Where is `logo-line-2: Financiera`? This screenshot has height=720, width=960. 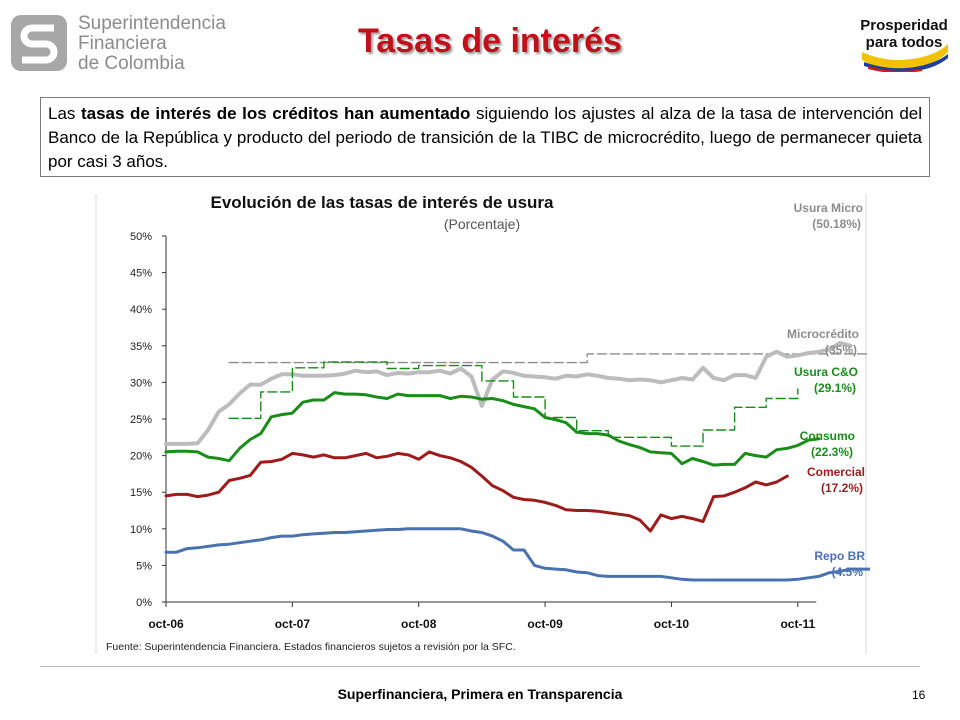
logo-line-2: Financiera is located at coordinates (122, 43).